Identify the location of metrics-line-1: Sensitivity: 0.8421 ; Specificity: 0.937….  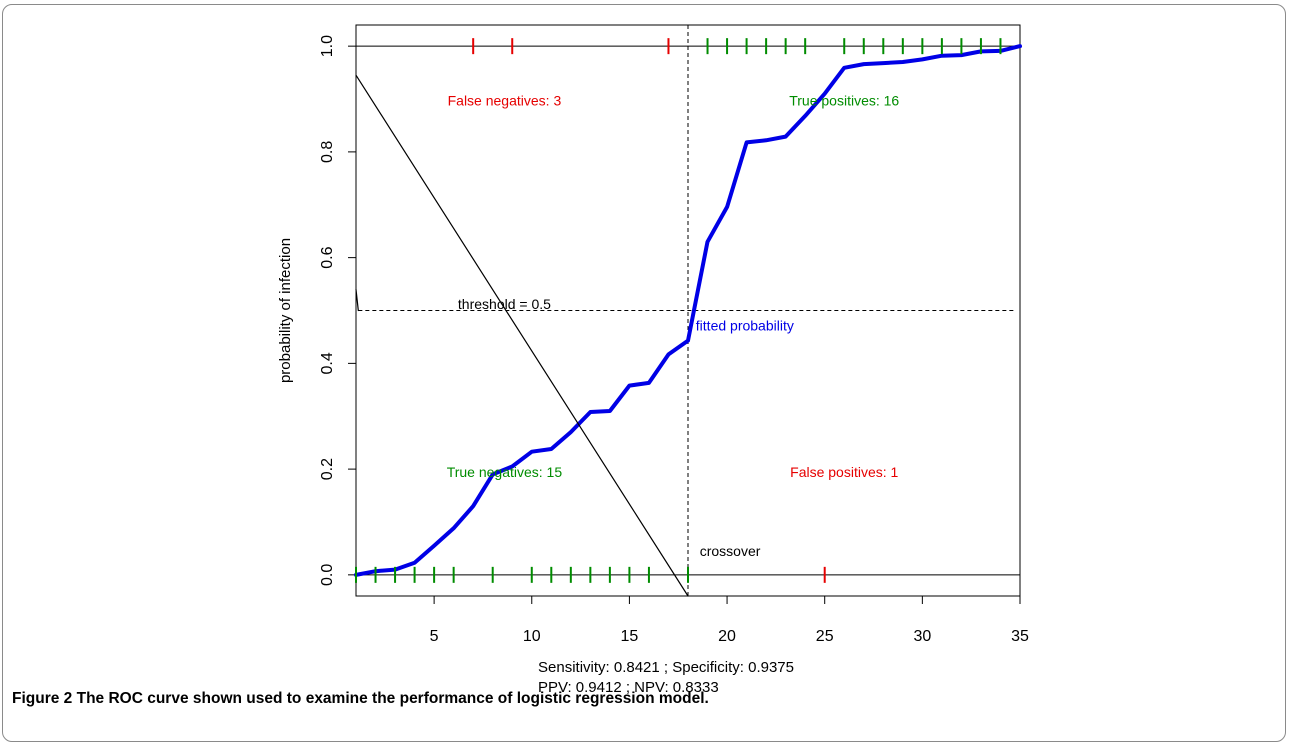
(666, 667).